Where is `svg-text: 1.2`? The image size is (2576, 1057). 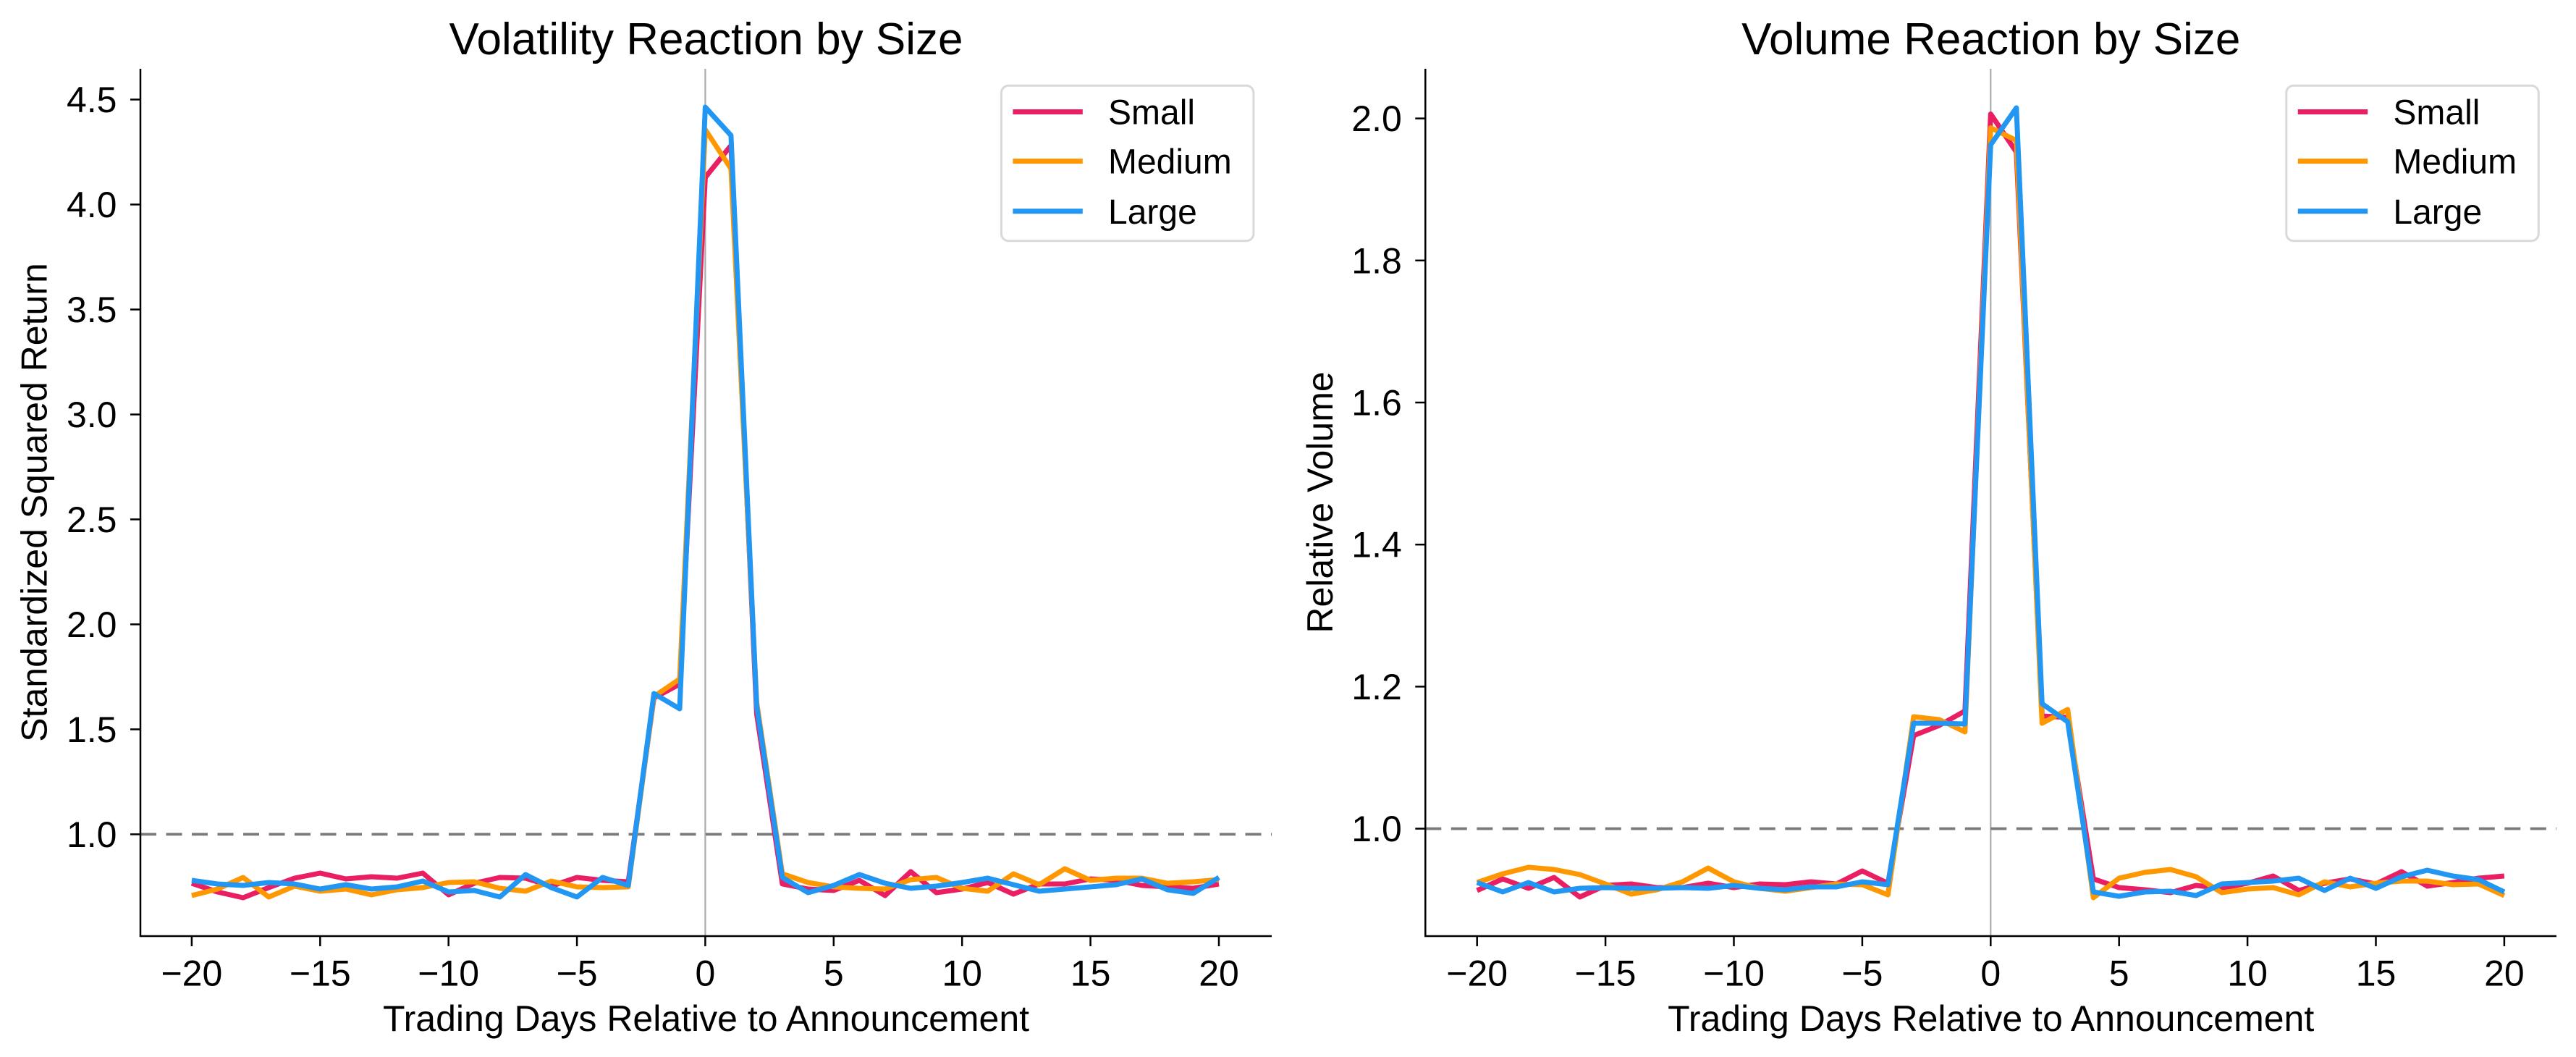
svg-text: 1.2 is located at coordinates (1376, 687).